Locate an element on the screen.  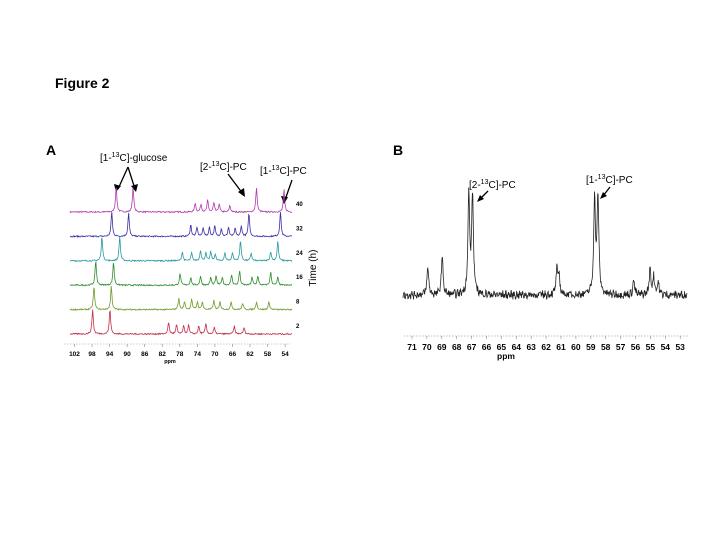
tick-label-b-55: 55 is located at coordinates (651, 347).